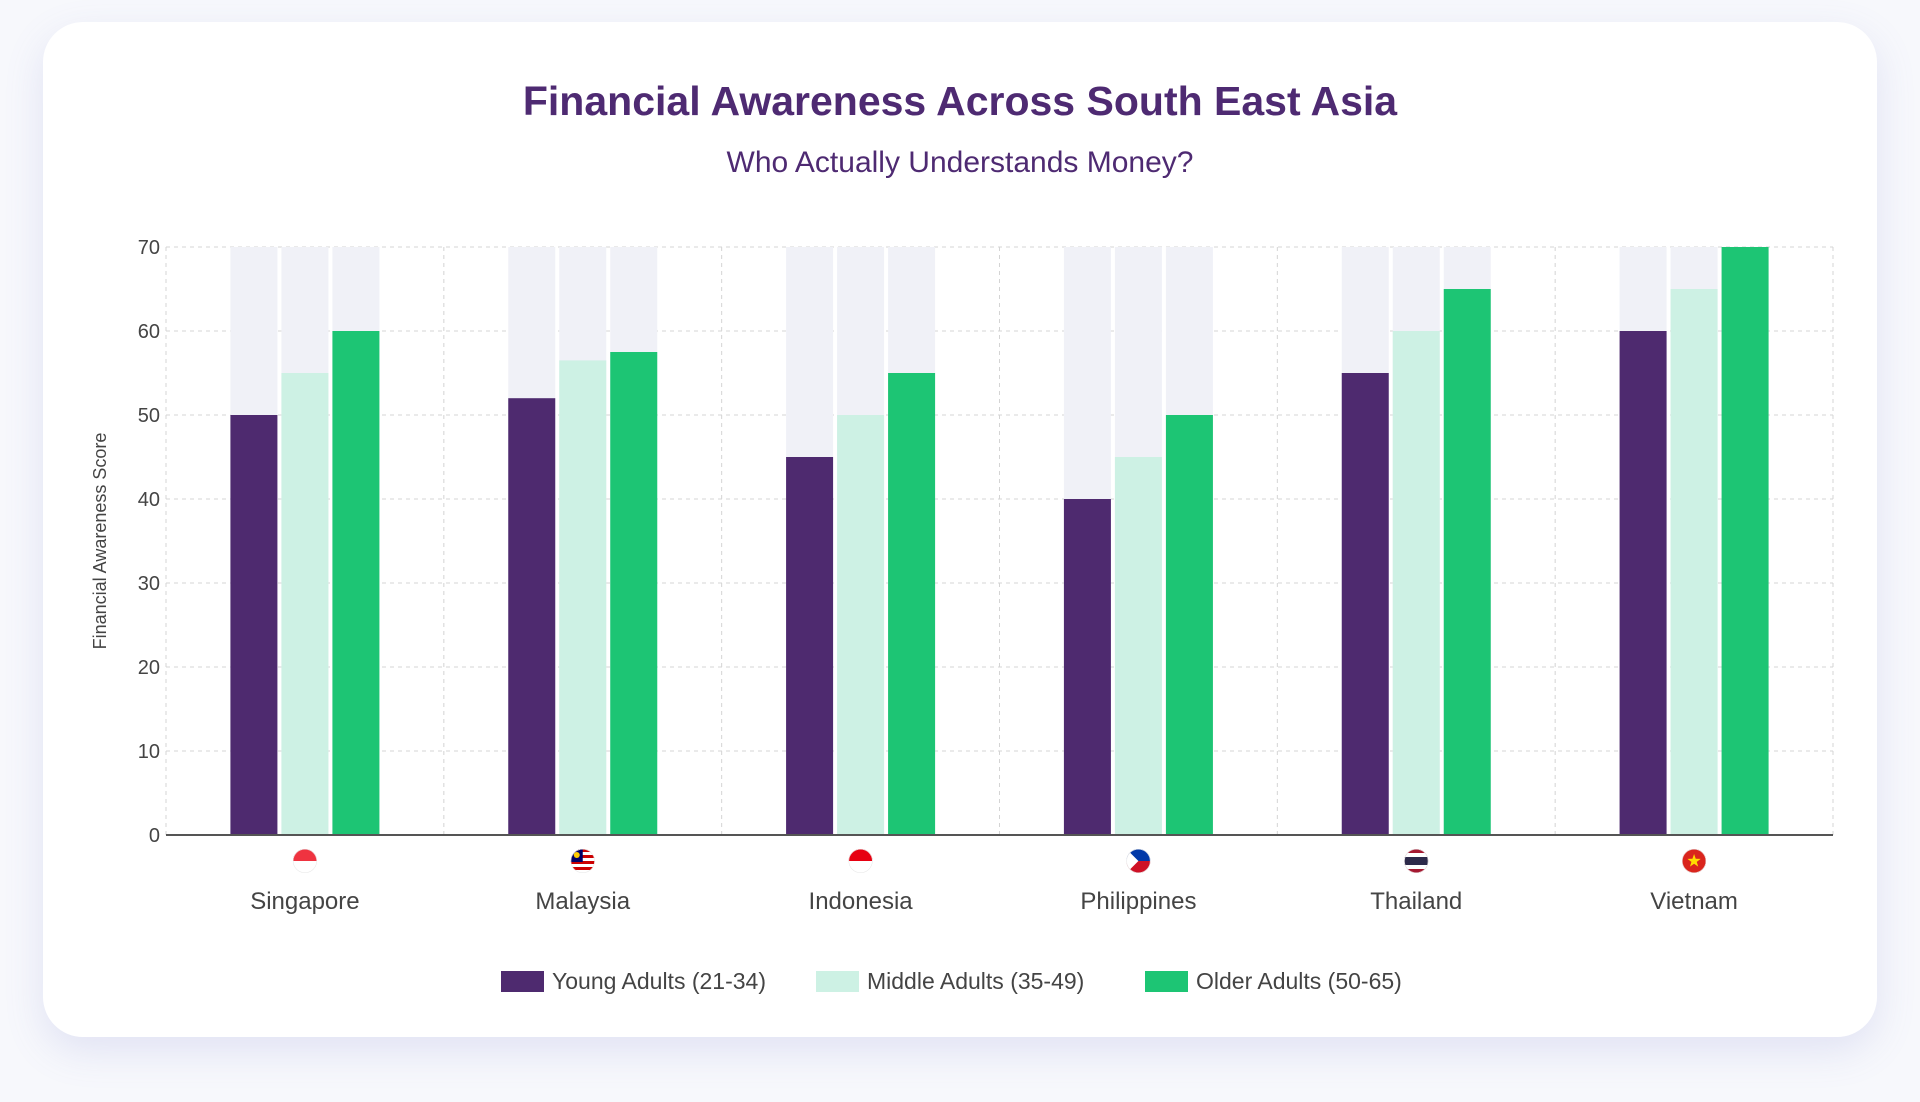 The height and width of the screenshot is (1102, 1920). Describe the element at coordinates (582, 901) in the screenshot. I see `x-tick-label: Malaysia` at that location.